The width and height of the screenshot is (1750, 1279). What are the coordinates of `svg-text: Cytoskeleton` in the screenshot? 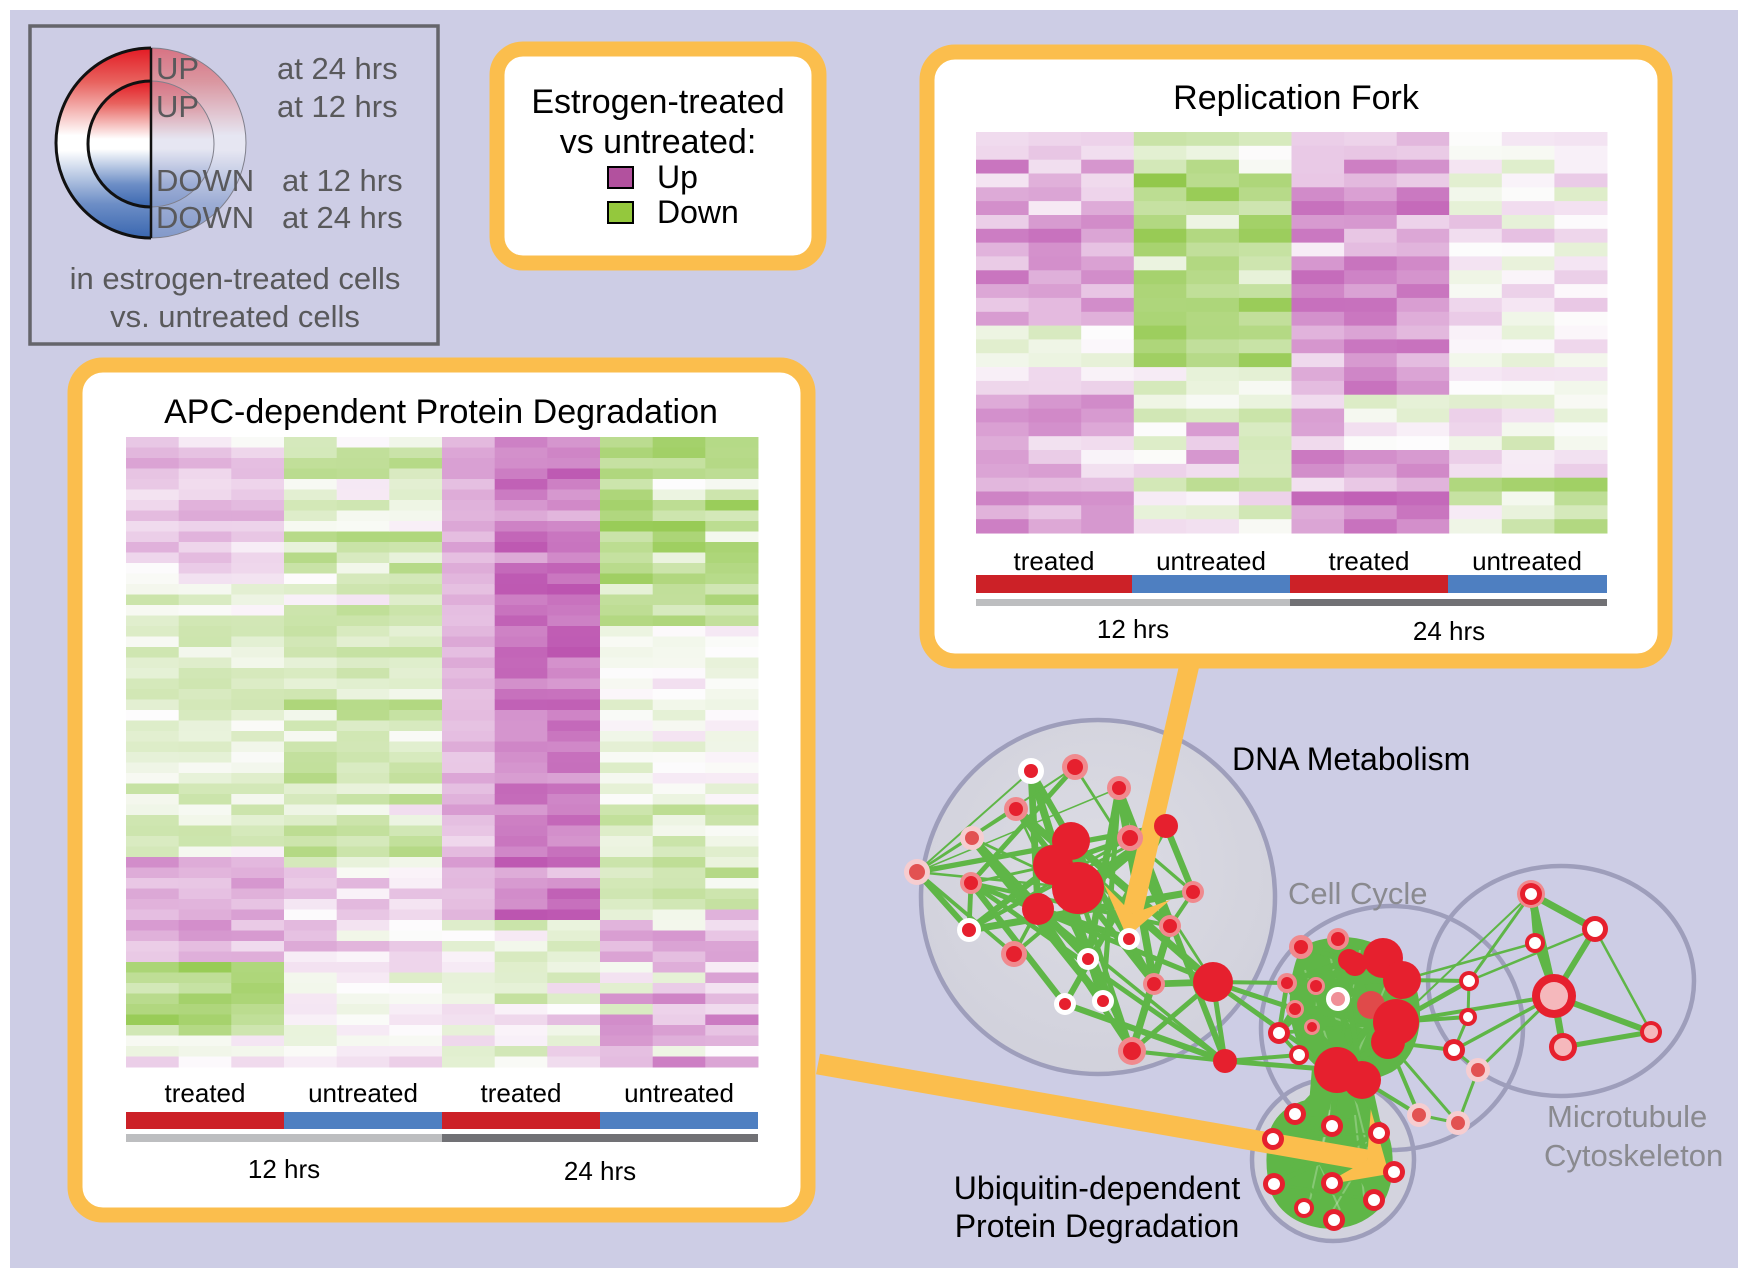 It's located at (1633, 1155).